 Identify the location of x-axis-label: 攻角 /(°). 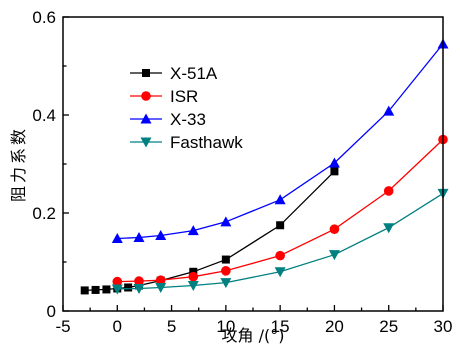
(253, 335).